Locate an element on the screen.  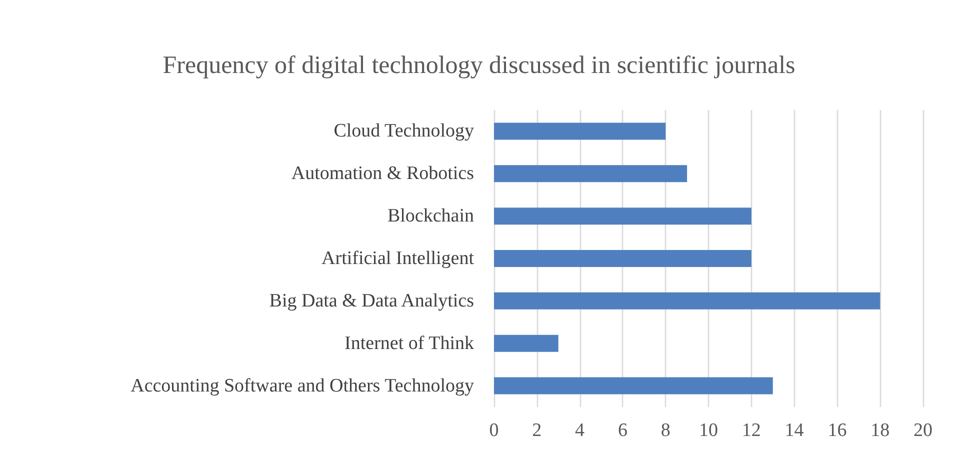
y-tick-label: Automation & Robotics is located at coordinates (382, 173).